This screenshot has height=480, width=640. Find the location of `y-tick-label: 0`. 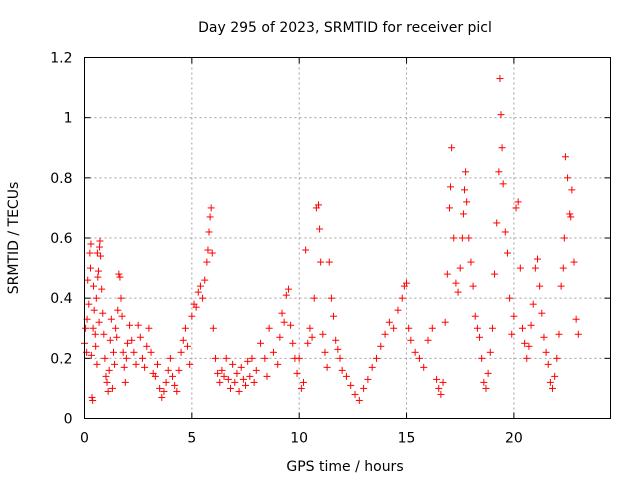

y-tick-label: 0 is located at coordinates (68, 420).